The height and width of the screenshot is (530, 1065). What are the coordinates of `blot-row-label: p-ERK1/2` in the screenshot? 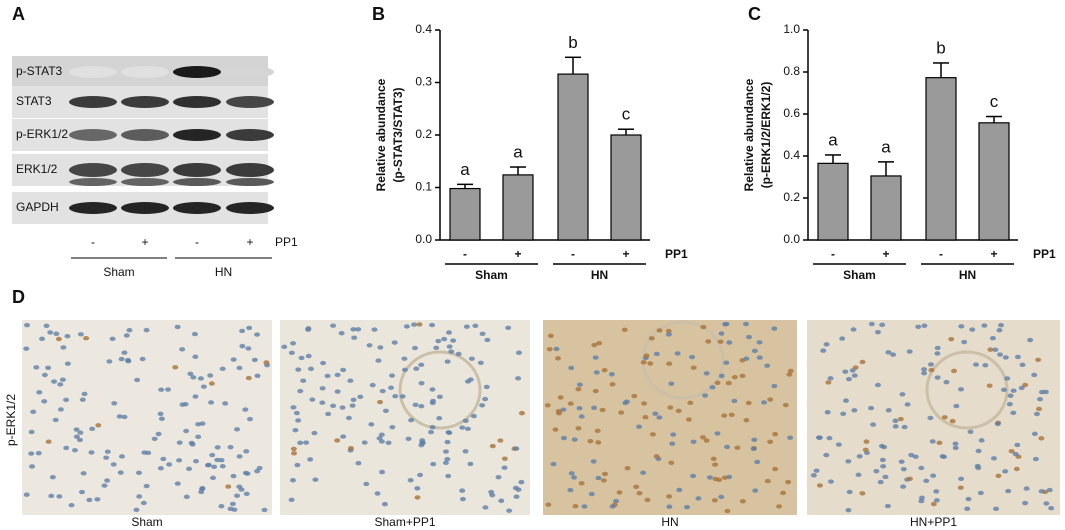 It's located at (42, 134).